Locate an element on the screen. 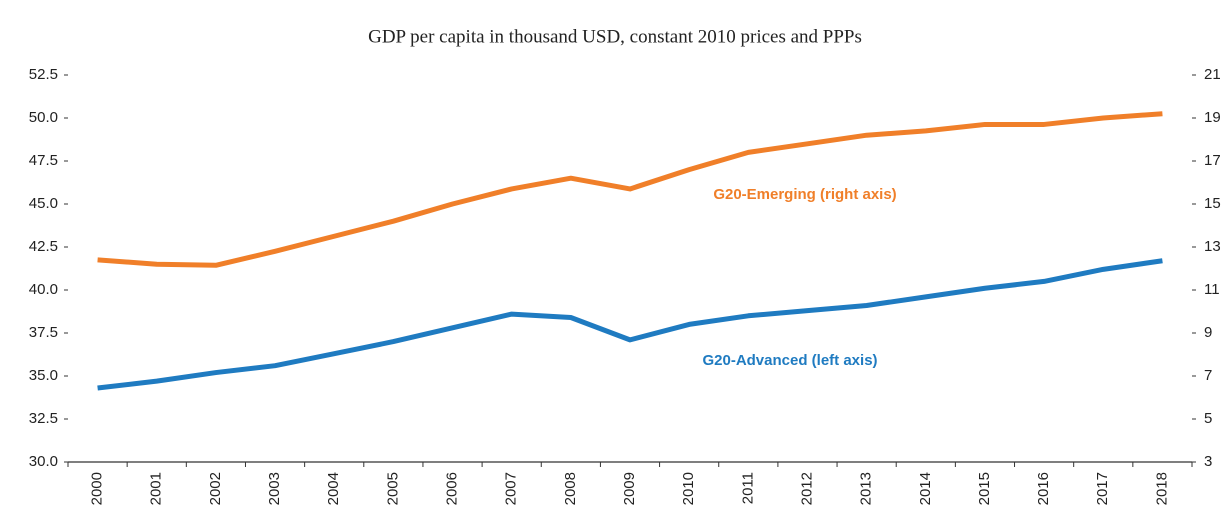 The width and height of the screenshot is (1230, 508). y2-tick-label: 9 is located at coordinates (1208, 332).